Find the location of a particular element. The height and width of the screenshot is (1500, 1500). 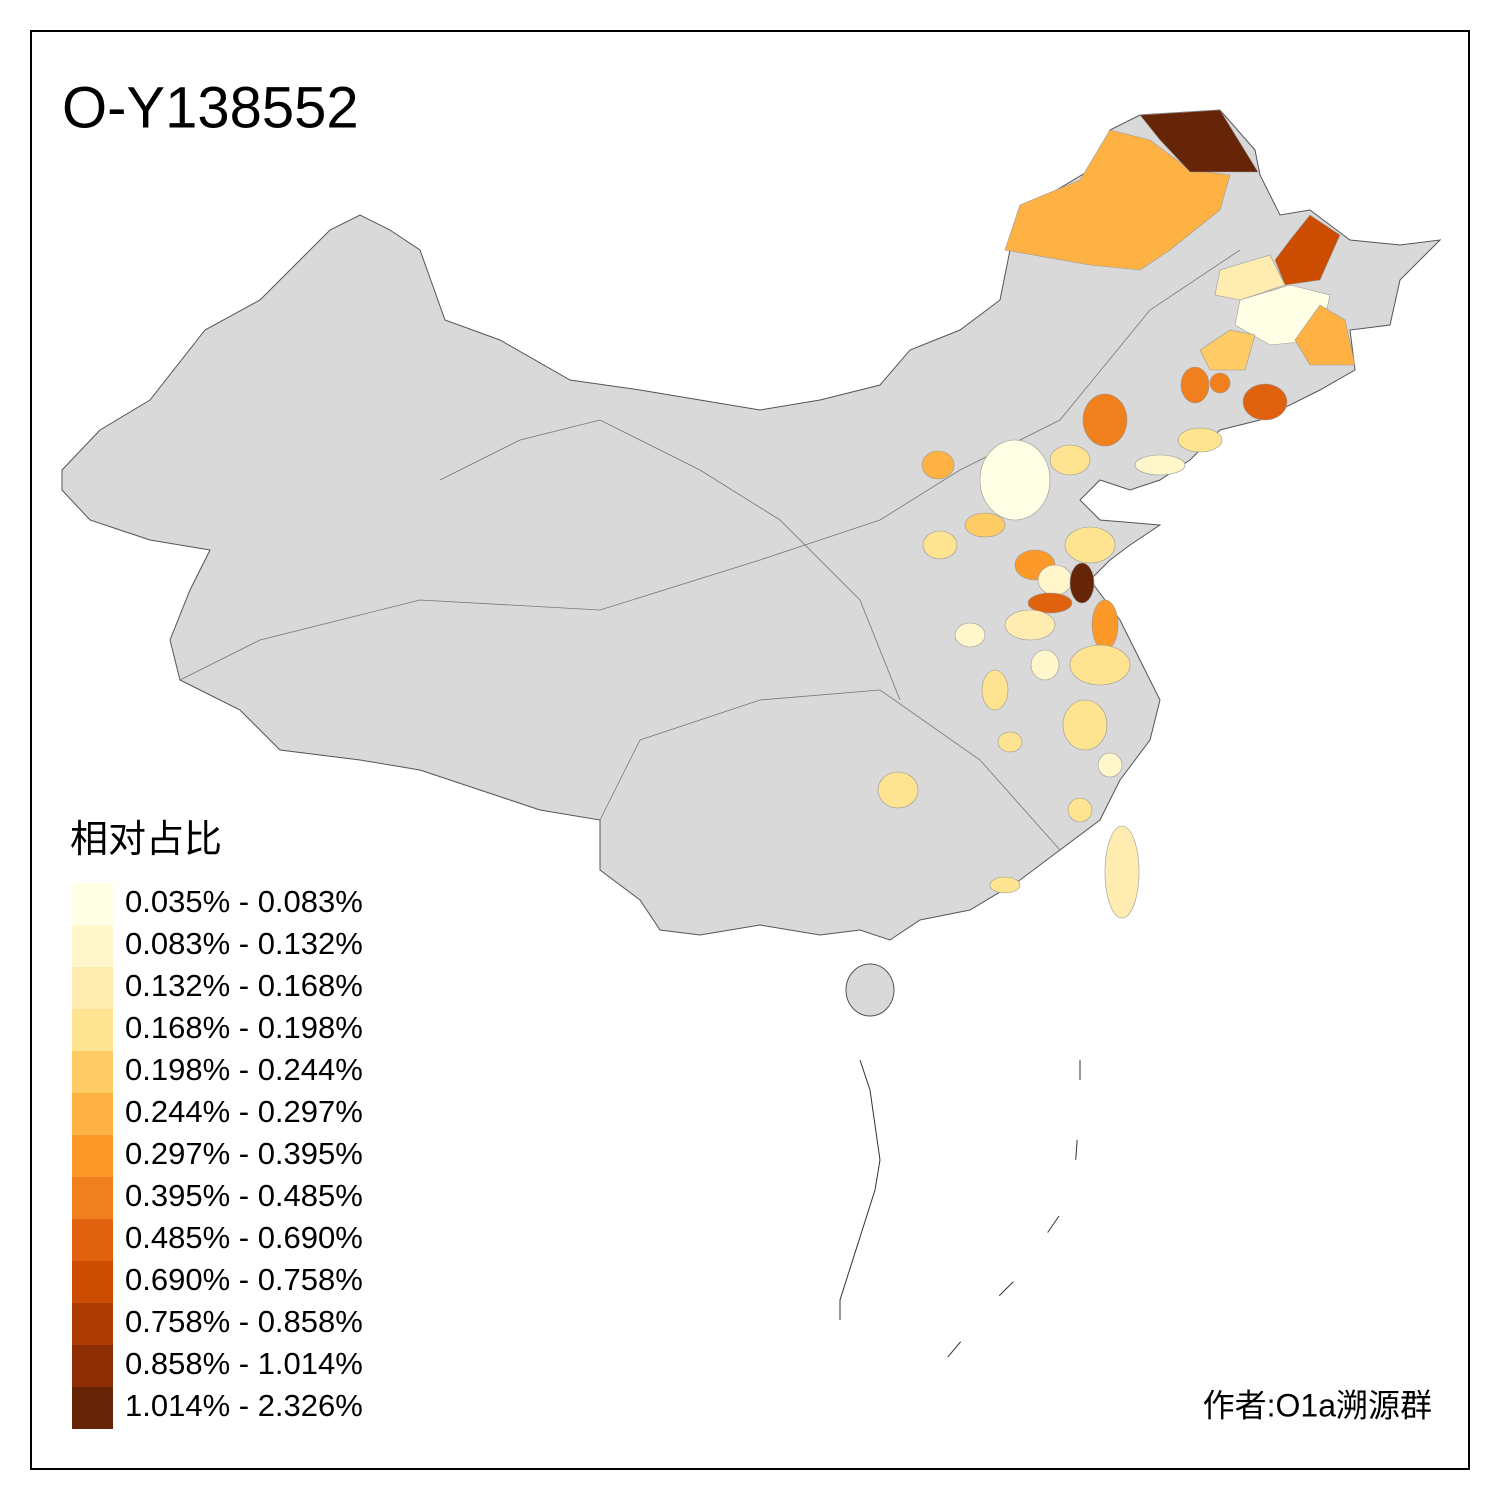

legend-label: 1.014% - 2.326% is located at coordinates (244, 1405).